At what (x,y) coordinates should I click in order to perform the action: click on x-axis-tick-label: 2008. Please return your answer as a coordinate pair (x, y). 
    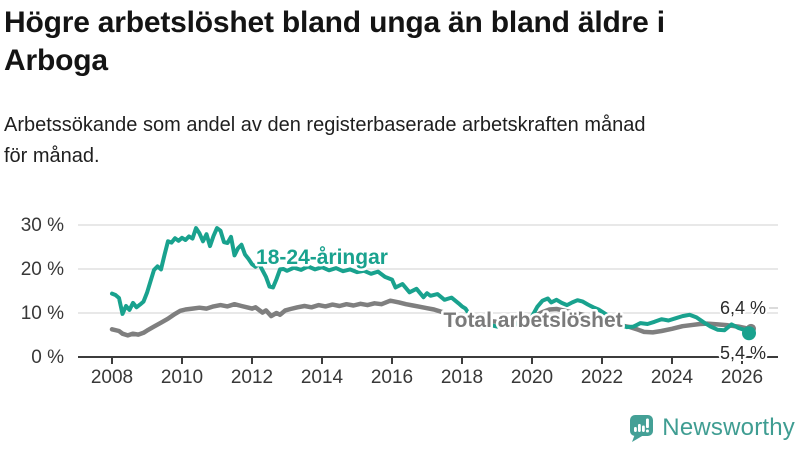
    Looking at the image, I should click on (112, 377).